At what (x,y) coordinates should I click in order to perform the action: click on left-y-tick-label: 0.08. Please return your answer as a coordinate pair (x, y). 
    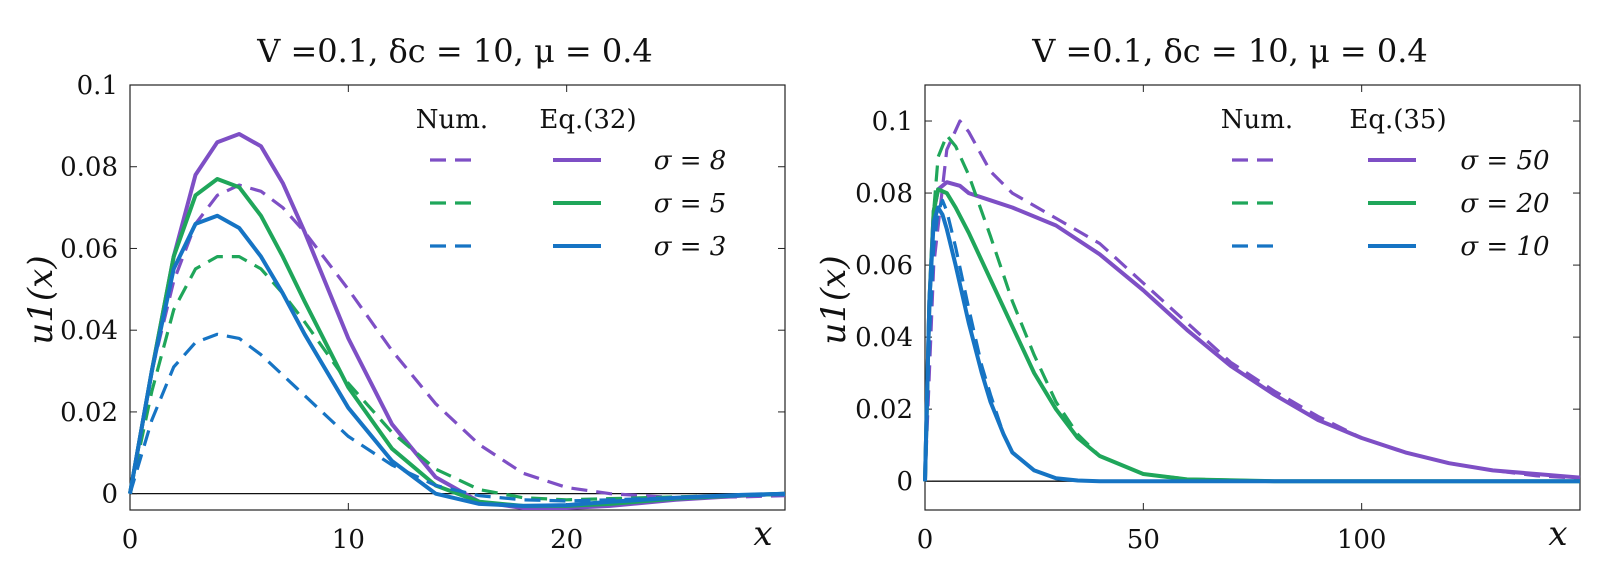
    Looking at the image, I should click on (89, 168).